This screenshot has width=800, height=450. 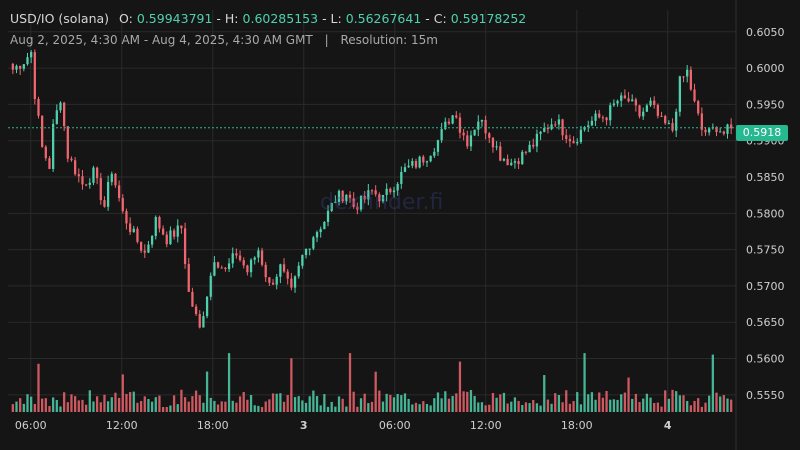 I want to click on symbol-label: USD/IO (solana), so click(x=60, y=18).